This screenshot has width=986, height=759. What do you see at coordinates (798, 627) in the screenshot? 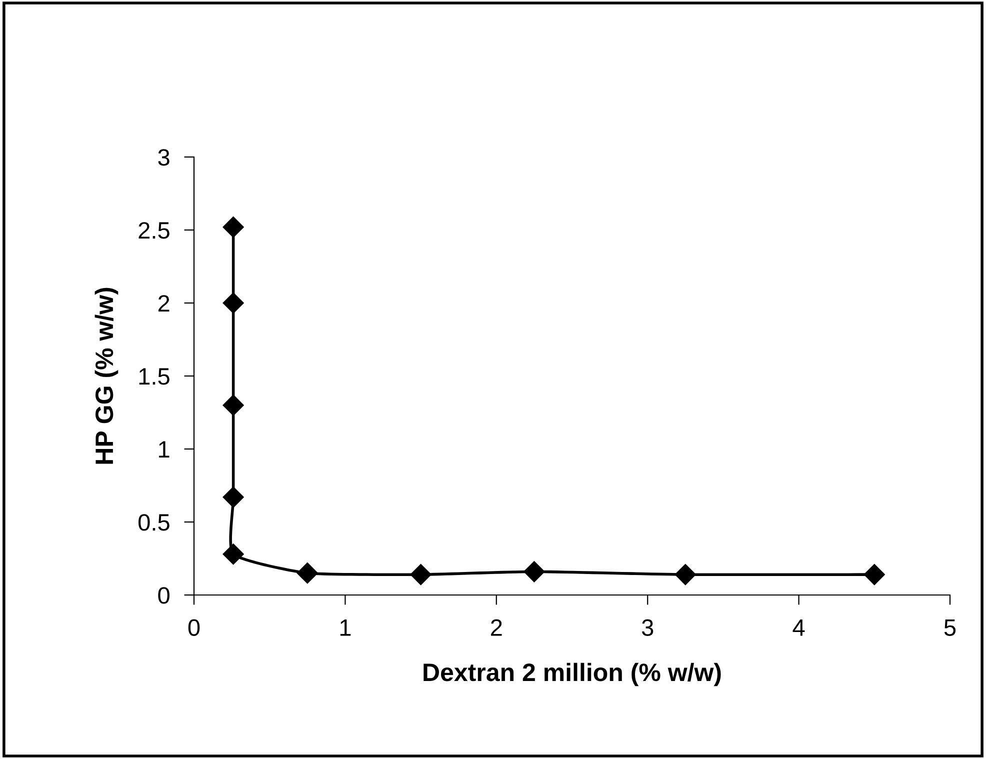
I see `x-tick-label: 4` at bounding box center [798, 627].